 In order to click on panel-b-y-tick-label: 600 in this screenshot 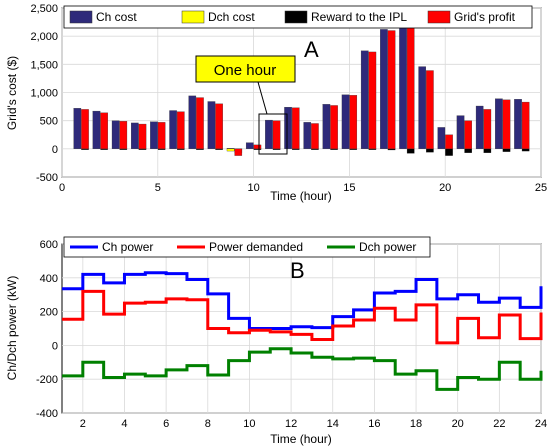, I will do `click(49, 245)`.